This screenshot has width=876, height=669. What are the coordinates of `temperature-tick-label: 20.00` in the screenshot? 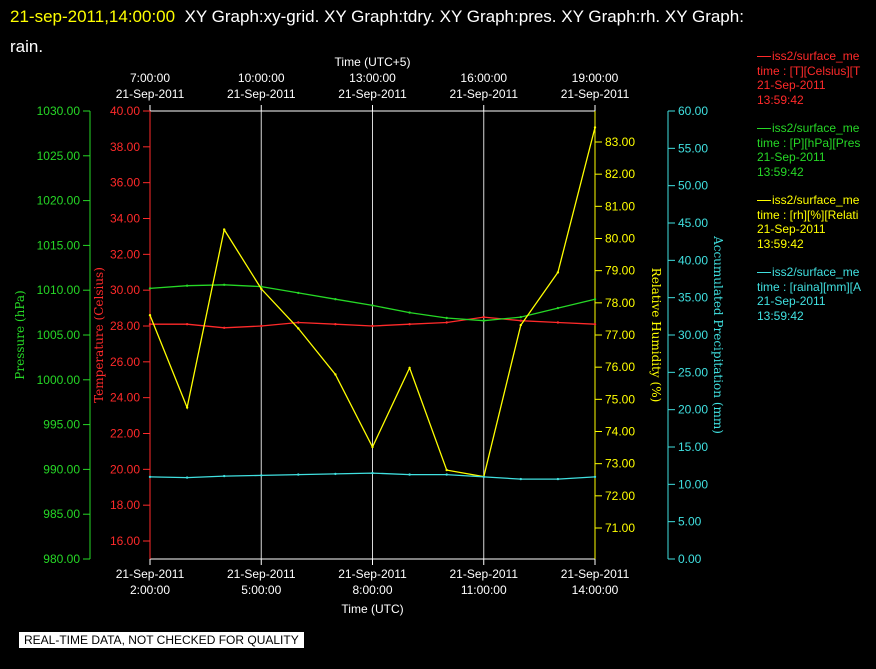 It's located at (125, 469).